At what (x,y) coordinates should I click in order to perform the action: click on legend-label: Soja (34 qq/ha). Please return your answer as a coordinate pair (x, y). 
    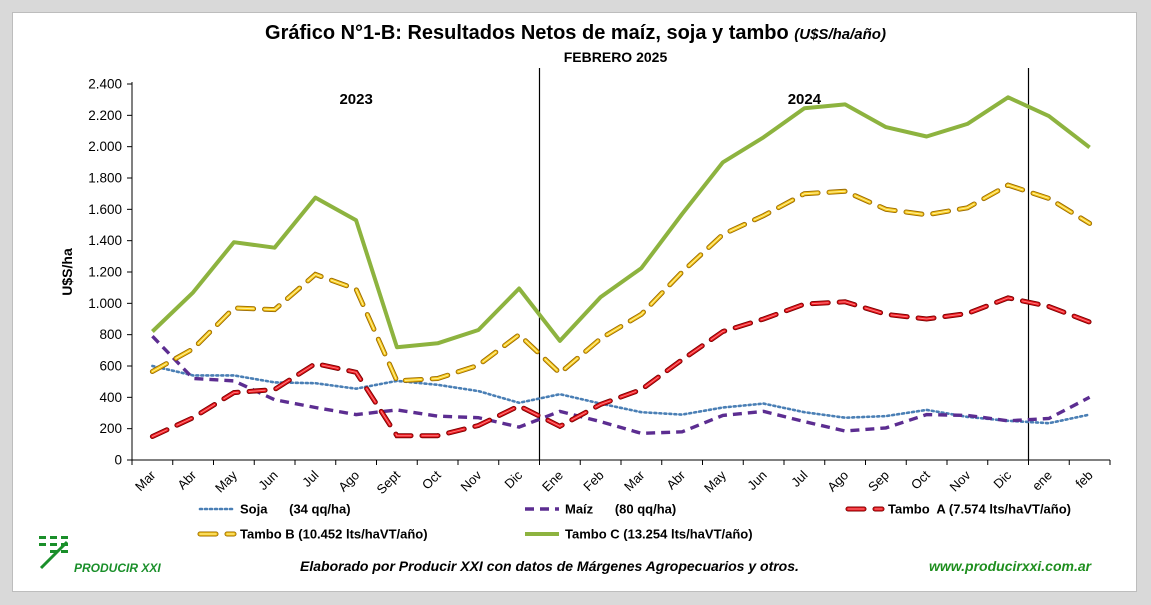
    Looking at the image, I should click on (295, 509).